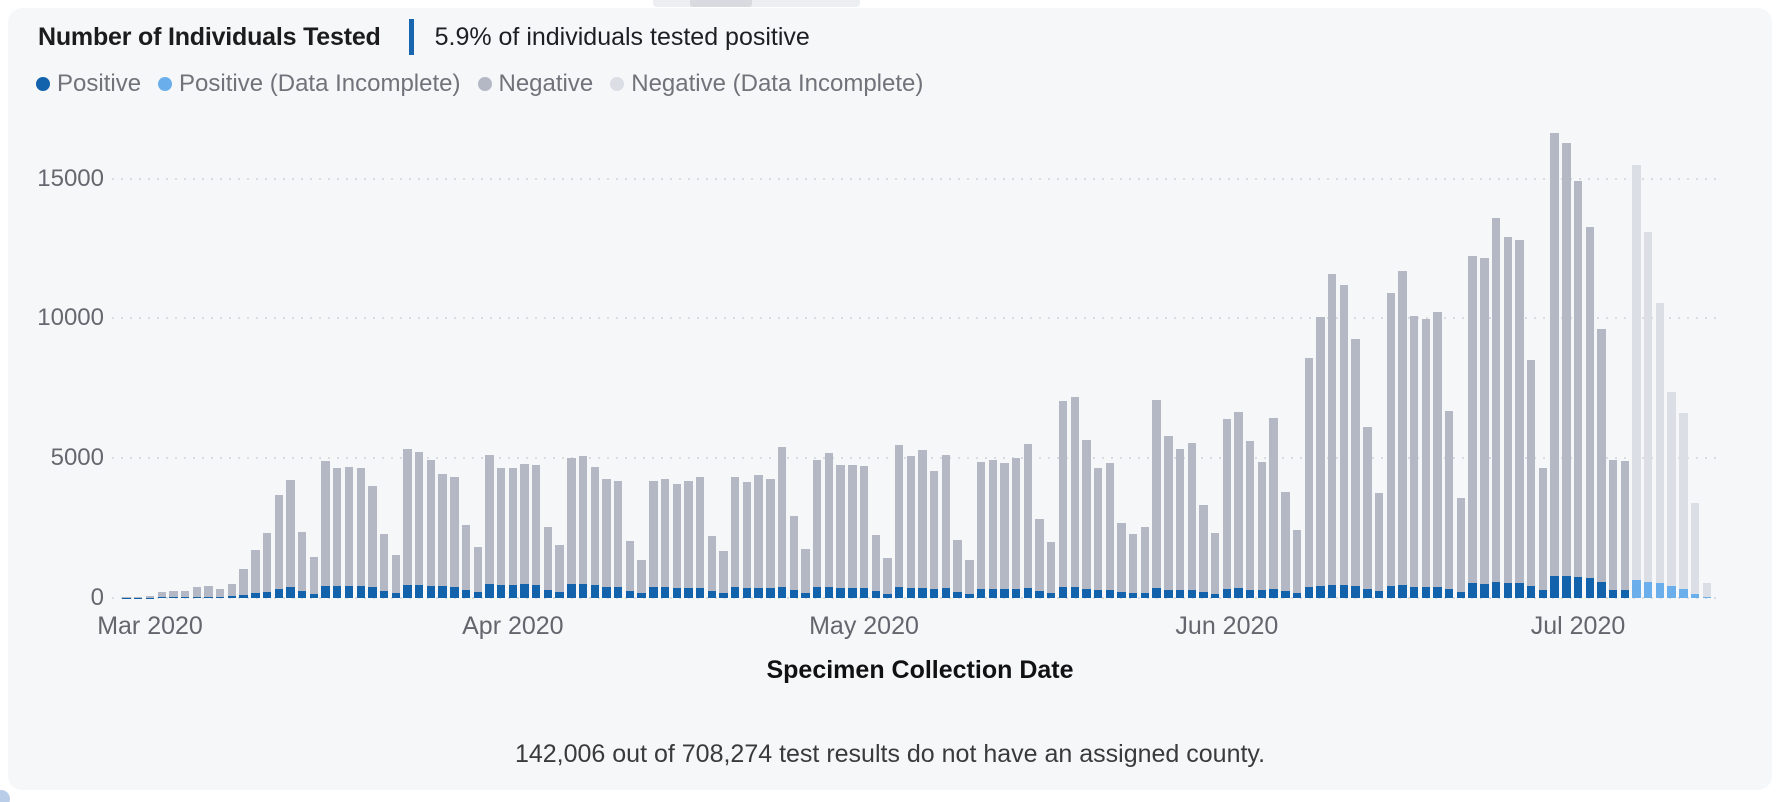 Image resolution: width=1782 pixels, height=802 pixels. Describe the element at coordinates (535, 84) in the screenshot. I see `legend-item-negative: Negative` at that location.